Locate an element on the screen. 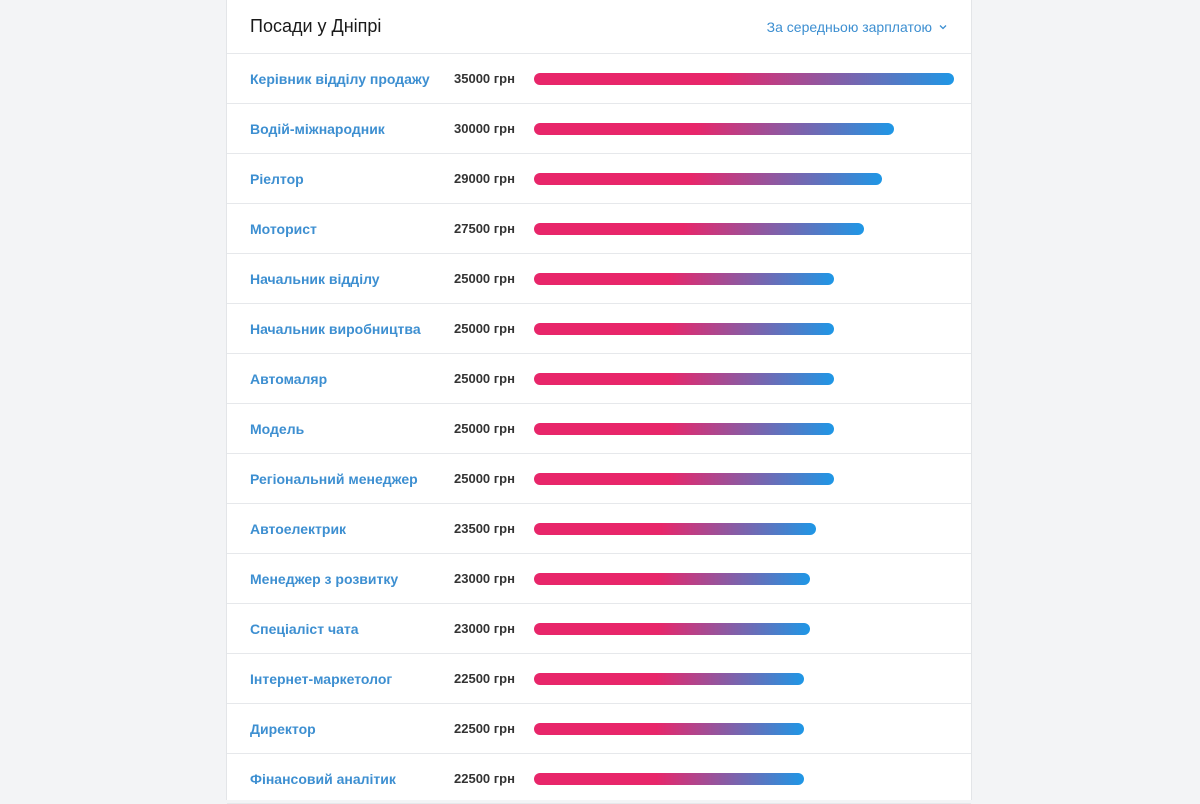  list-item: Спеціаліст чата 23000 грн is located at coordinates (599, 629).